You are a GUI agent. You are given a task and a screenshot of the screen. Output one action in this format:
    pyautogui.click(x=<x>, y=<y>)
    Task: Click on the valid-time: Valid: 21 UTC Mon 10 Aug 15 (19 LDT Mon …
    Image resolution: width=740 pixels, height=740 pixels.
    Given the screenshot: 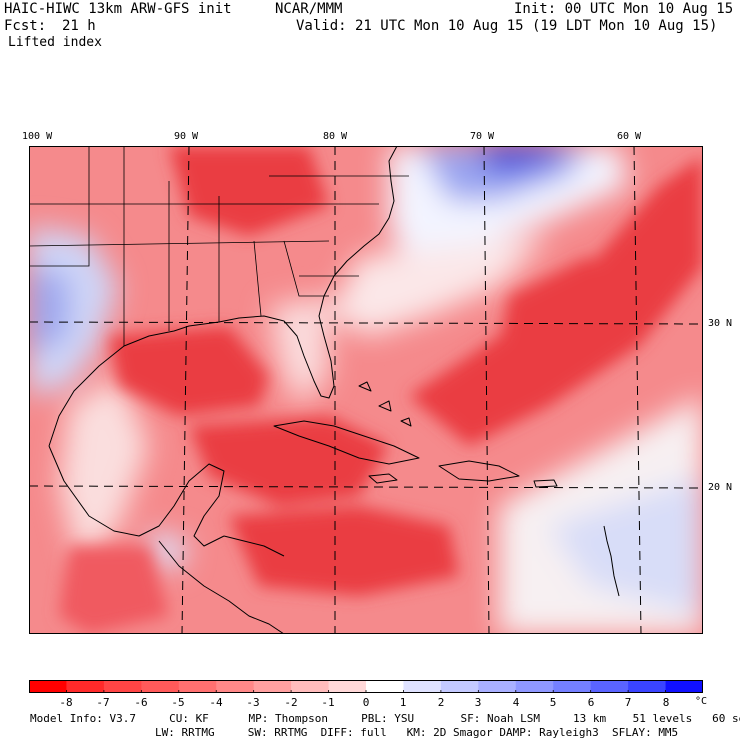 What is the action you would take?
    pyautogui.click(x=507, y=26)
    